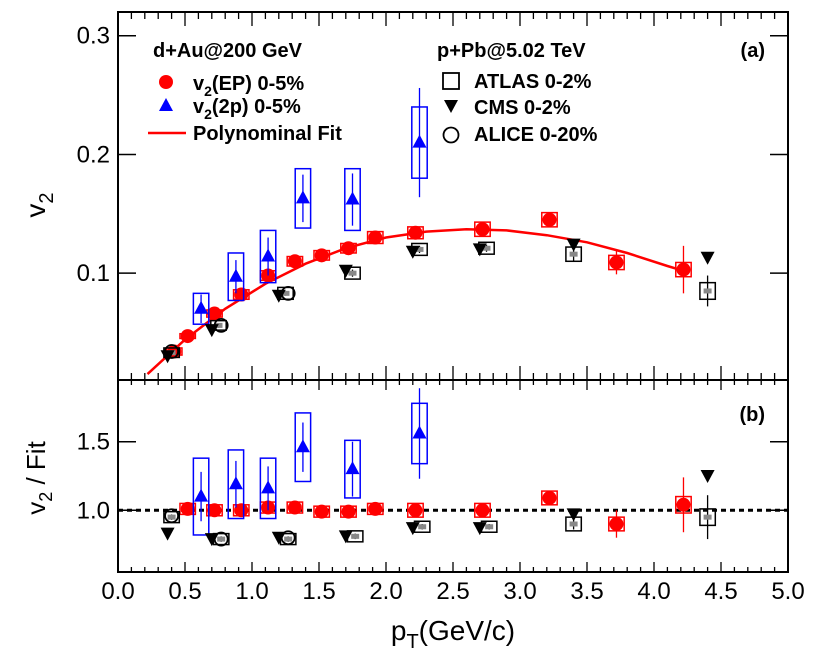 The height and width of the screenshot is (658, 830). I want to click on x-tick-label: 3.0, so click(519, 591).